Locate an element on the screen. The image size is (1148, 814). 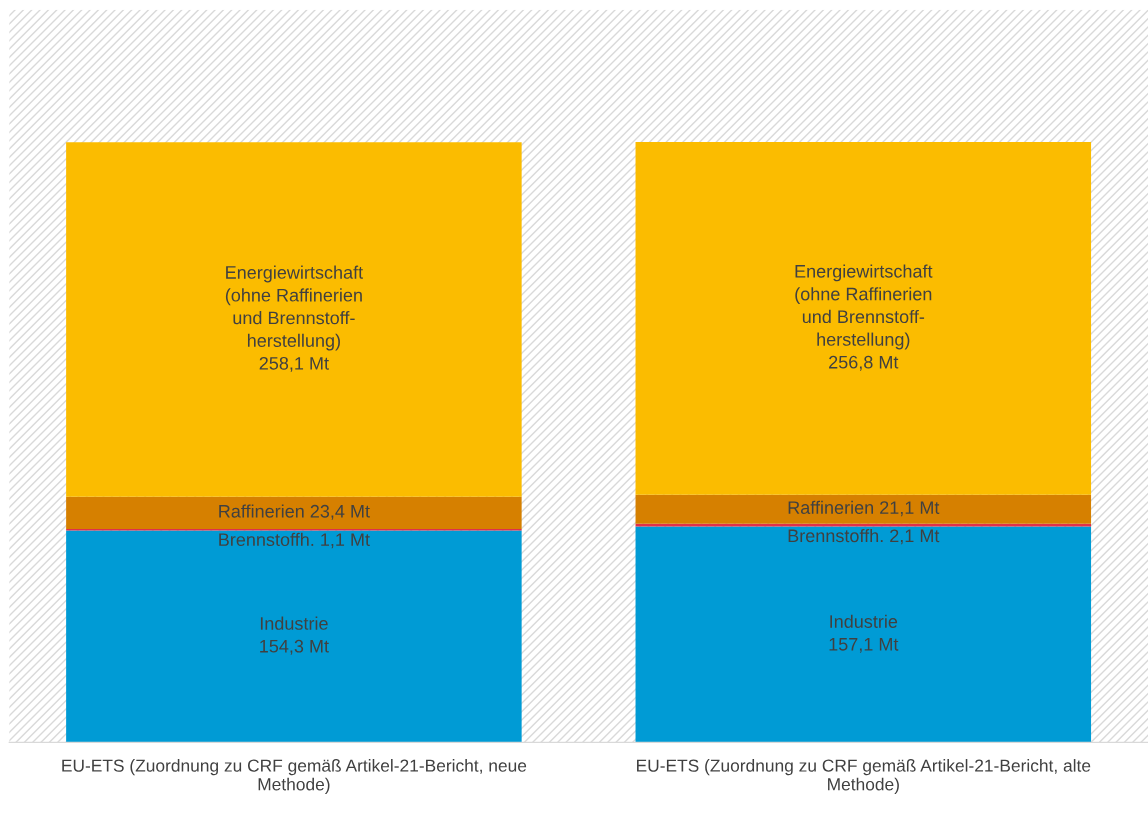
x-tick-label: EU-ETS (Zuordnung zu CRF gemäß Artikel-21-Bericht, neue Methode) is located at coordinates (294, 776).